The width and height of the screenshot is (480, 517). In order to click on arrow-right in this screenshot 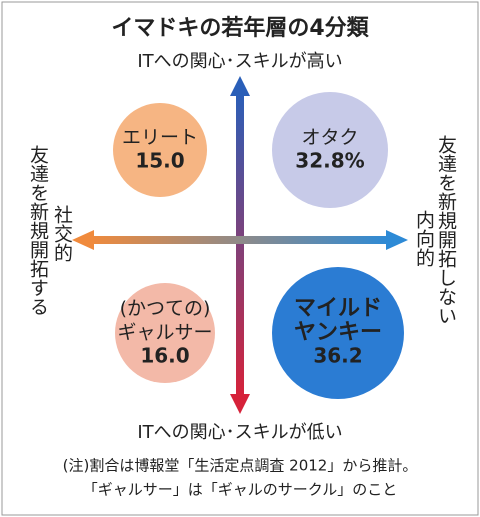, I will do `click(397, 240)`.